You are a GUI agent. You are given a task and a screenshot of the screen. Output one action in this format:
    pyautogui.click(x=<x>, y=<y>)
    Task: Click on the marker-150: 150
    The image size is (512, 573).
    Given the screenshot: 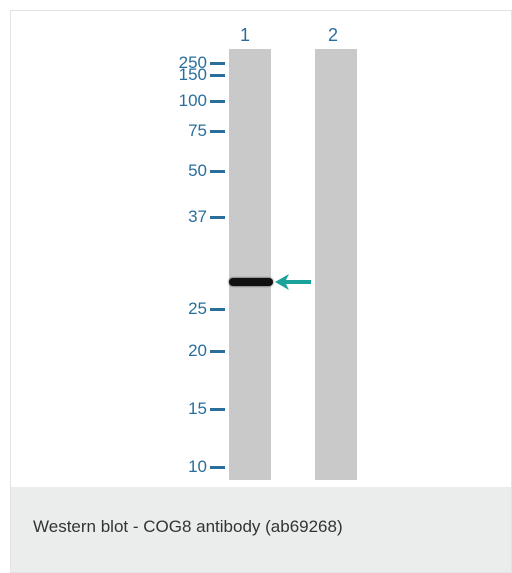 What is the action you would take?
    pyautogui.click(x=195, y=75)
    